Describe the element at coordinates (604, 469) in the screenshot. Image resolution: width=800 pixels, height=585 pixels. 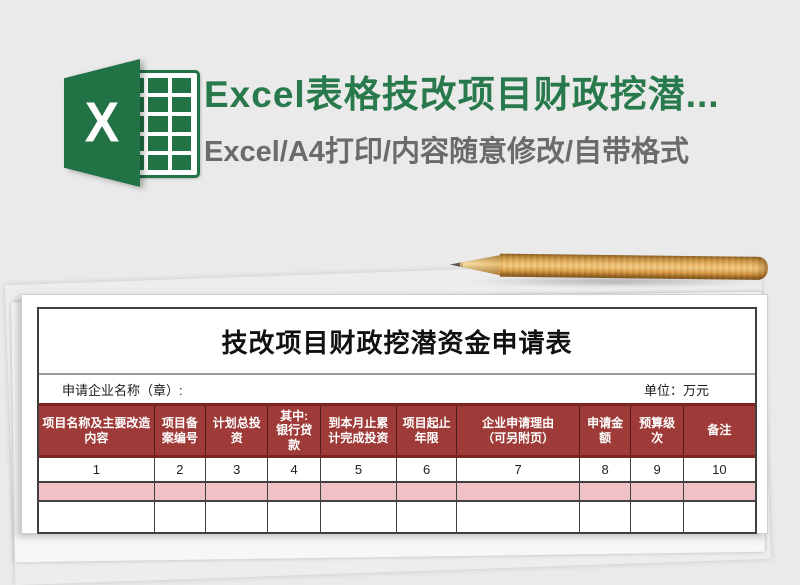
I see `column-number: 8` at that location.